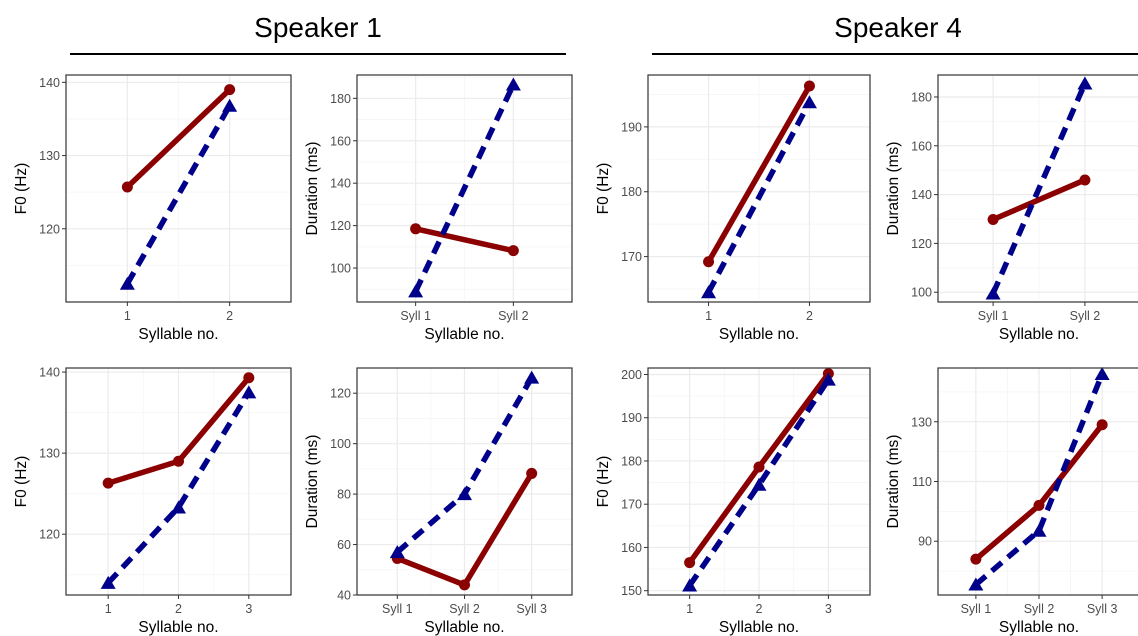 This screenshot has width=1138, height=636. I want to click on y-tick-label: 110, so click(922, 482).